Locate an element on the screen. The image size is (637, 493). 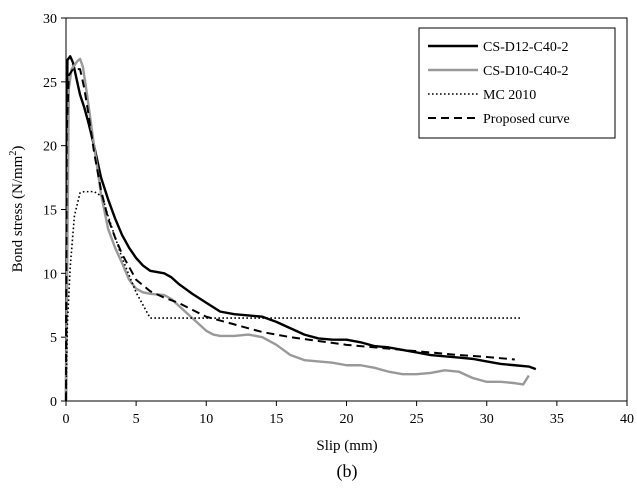
x-tick-label: 10 is located at coordinates (206, 419).